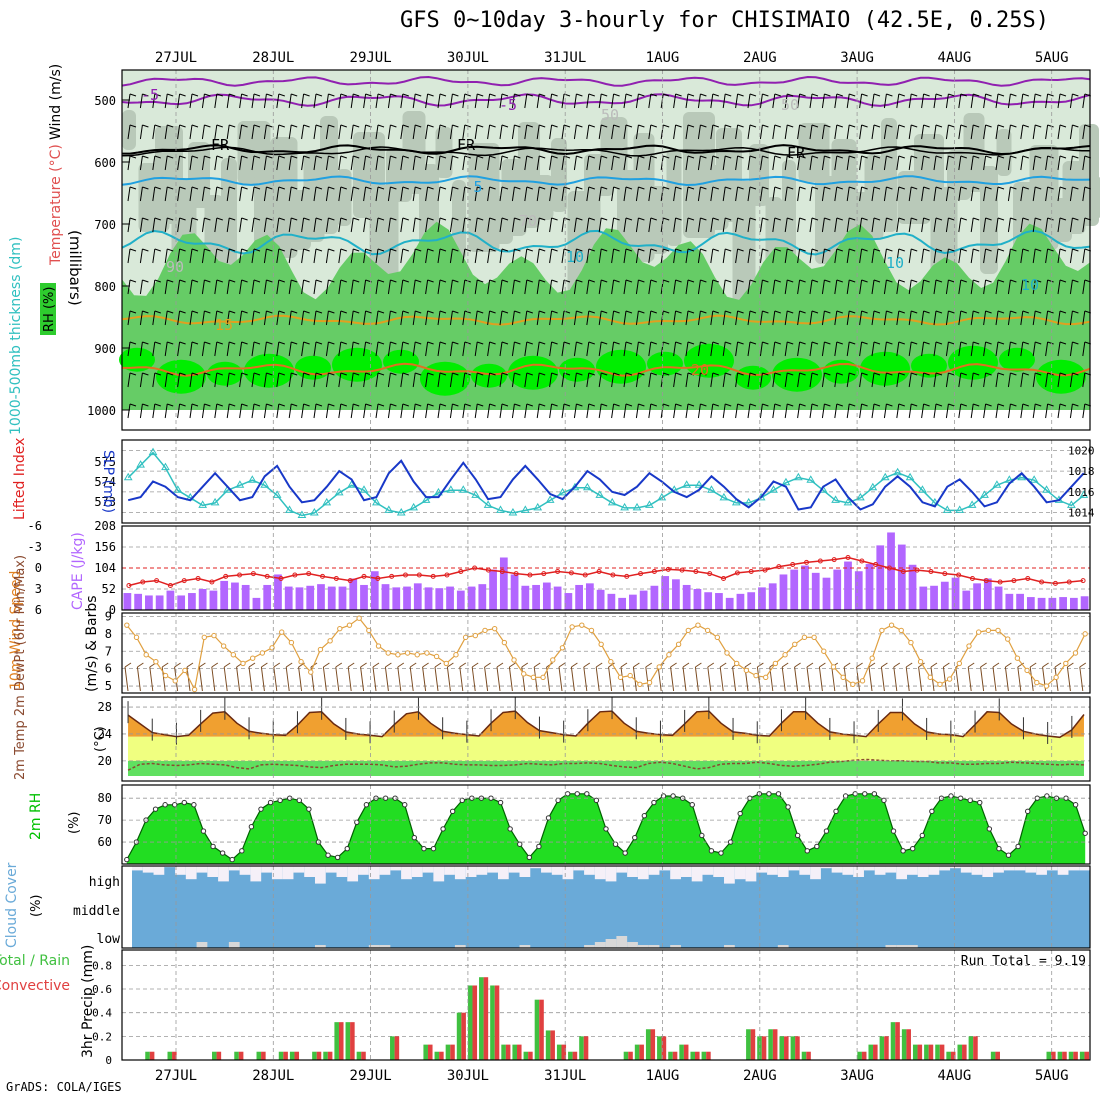  I want to click on cloud-low-bar, so click(202, 945).